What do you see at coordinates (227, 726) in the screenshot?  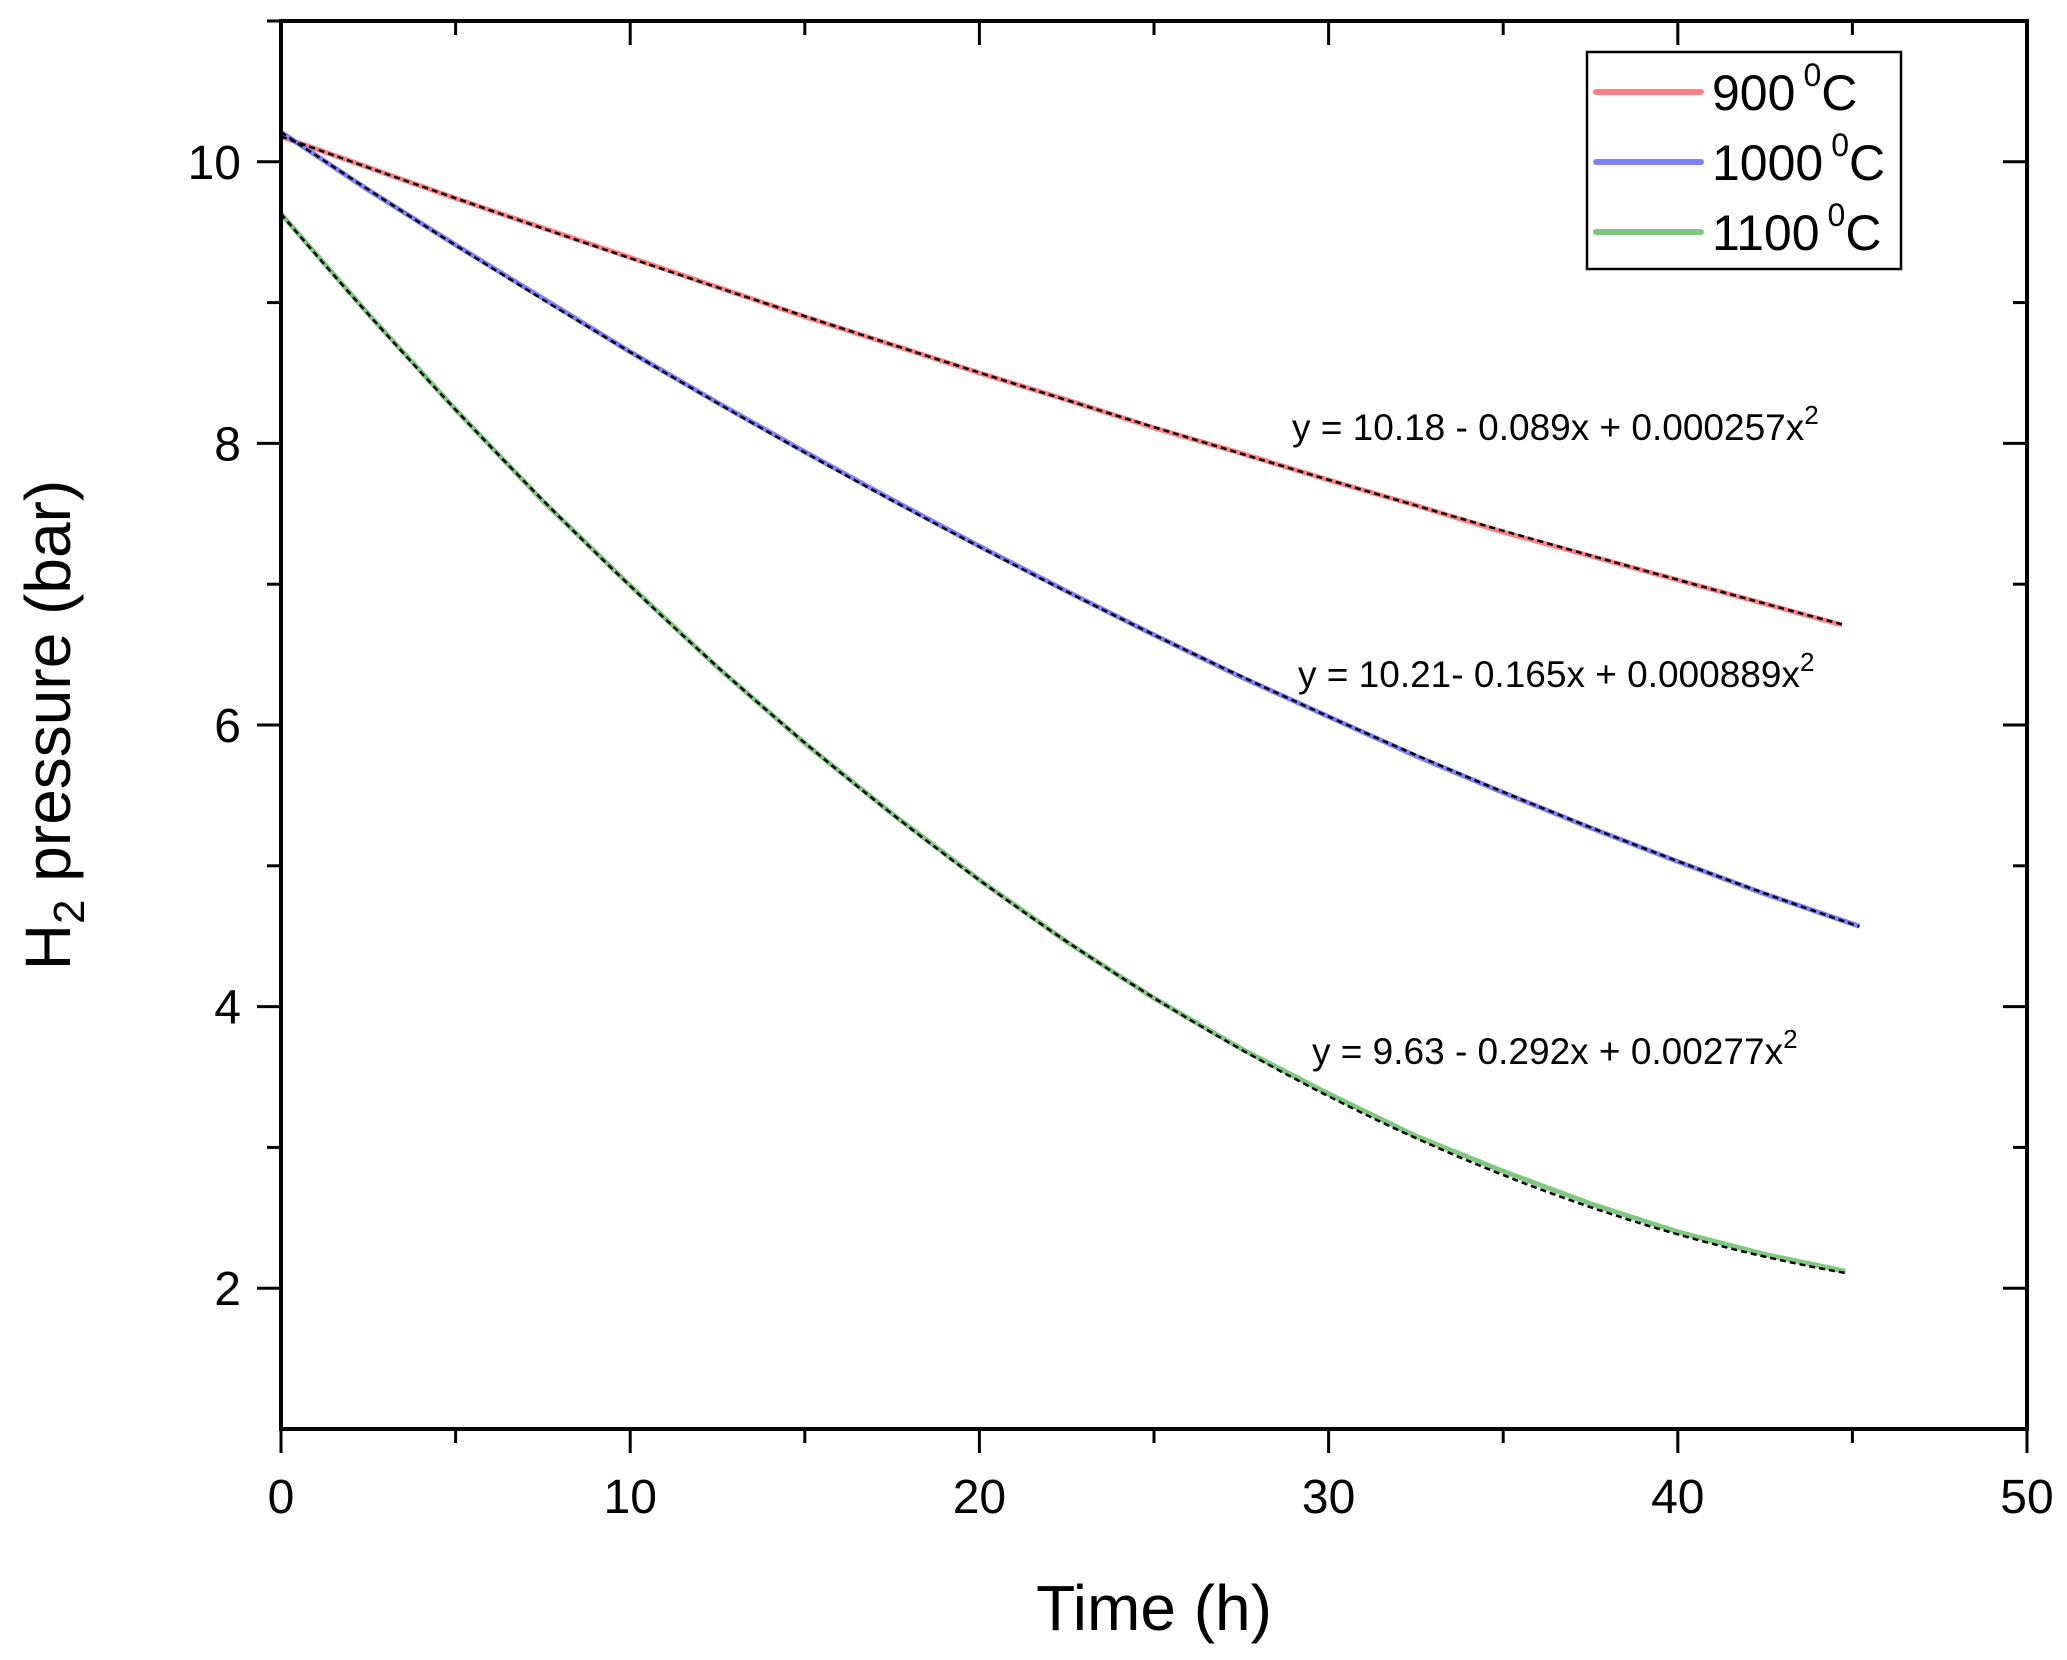 I see `y-tick-label: 6` at bounding box center [227, 726].